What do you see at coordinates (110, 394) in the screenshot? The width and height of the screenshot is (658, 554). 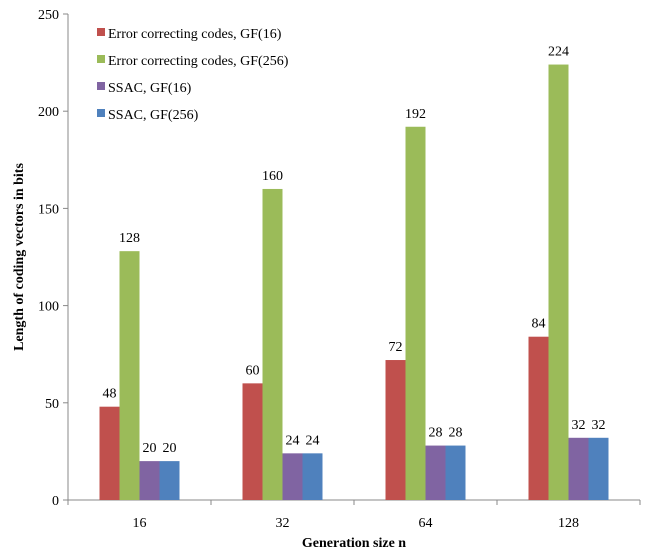 I see `data-label: 48` at bounding box center [110, 394].